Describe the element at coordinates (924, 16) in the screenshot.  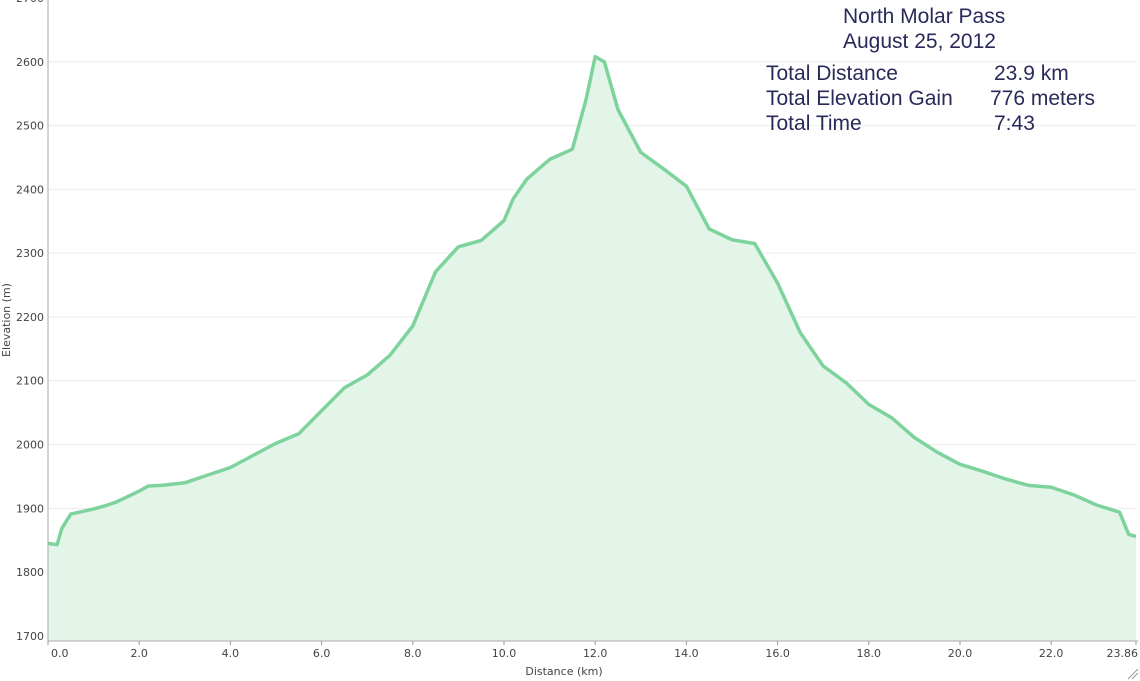
I see `chart-title: North Molar Pass` at that location.